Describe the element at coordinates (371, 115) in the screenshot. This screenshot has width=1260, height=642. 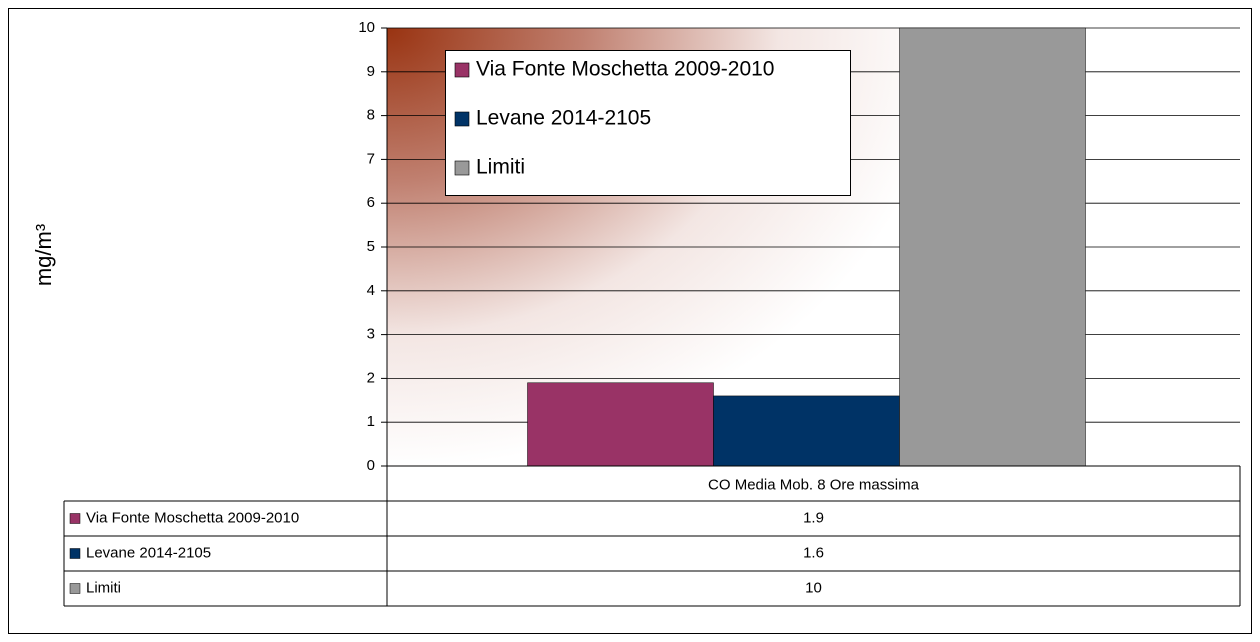
I see `y-tick-label: 8` at that location.